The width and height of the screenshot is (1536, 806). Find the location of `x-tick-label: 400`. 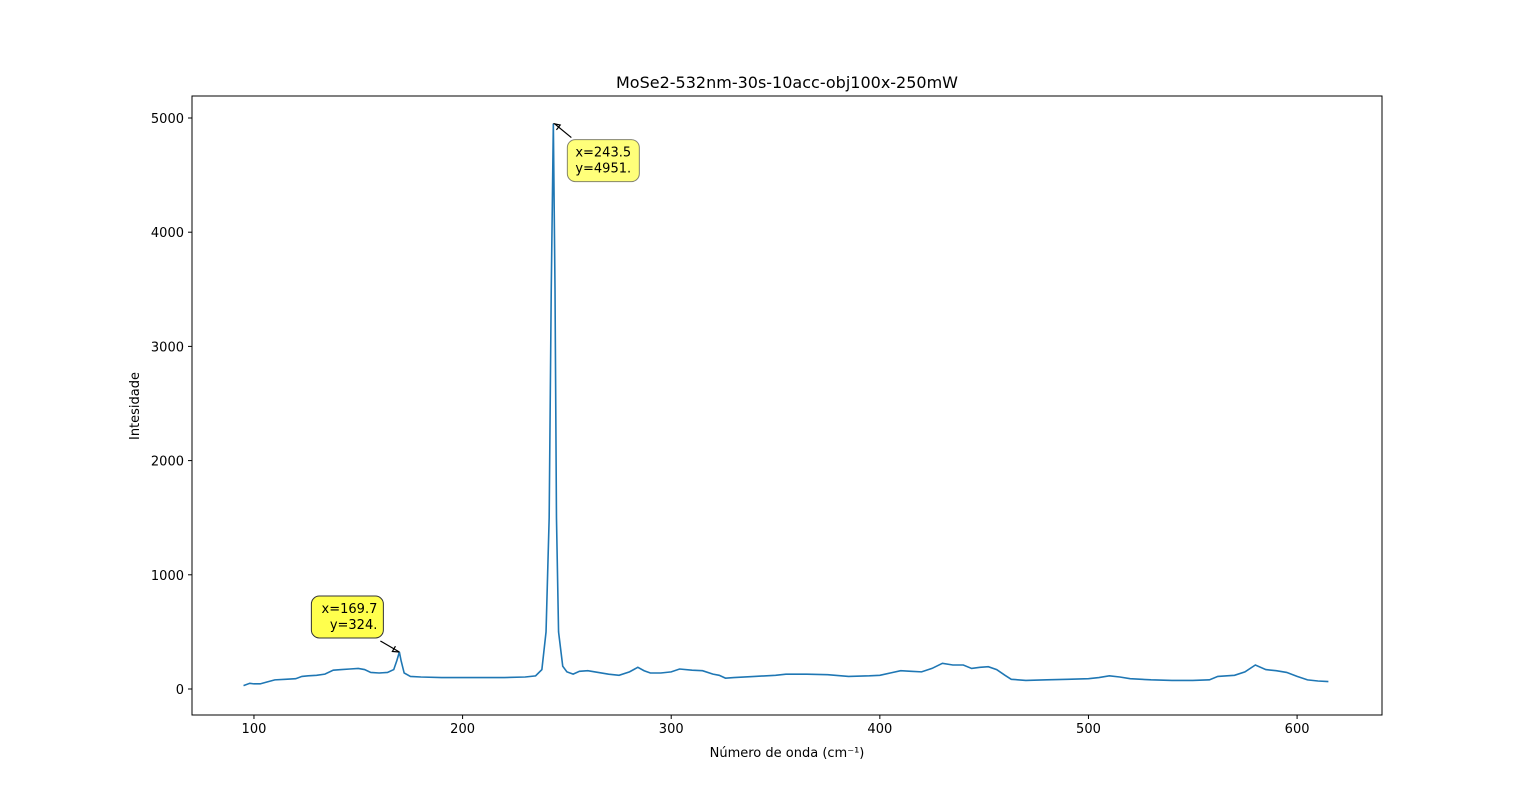

x-tick-label: 400 is located at coordinates (879, 729).